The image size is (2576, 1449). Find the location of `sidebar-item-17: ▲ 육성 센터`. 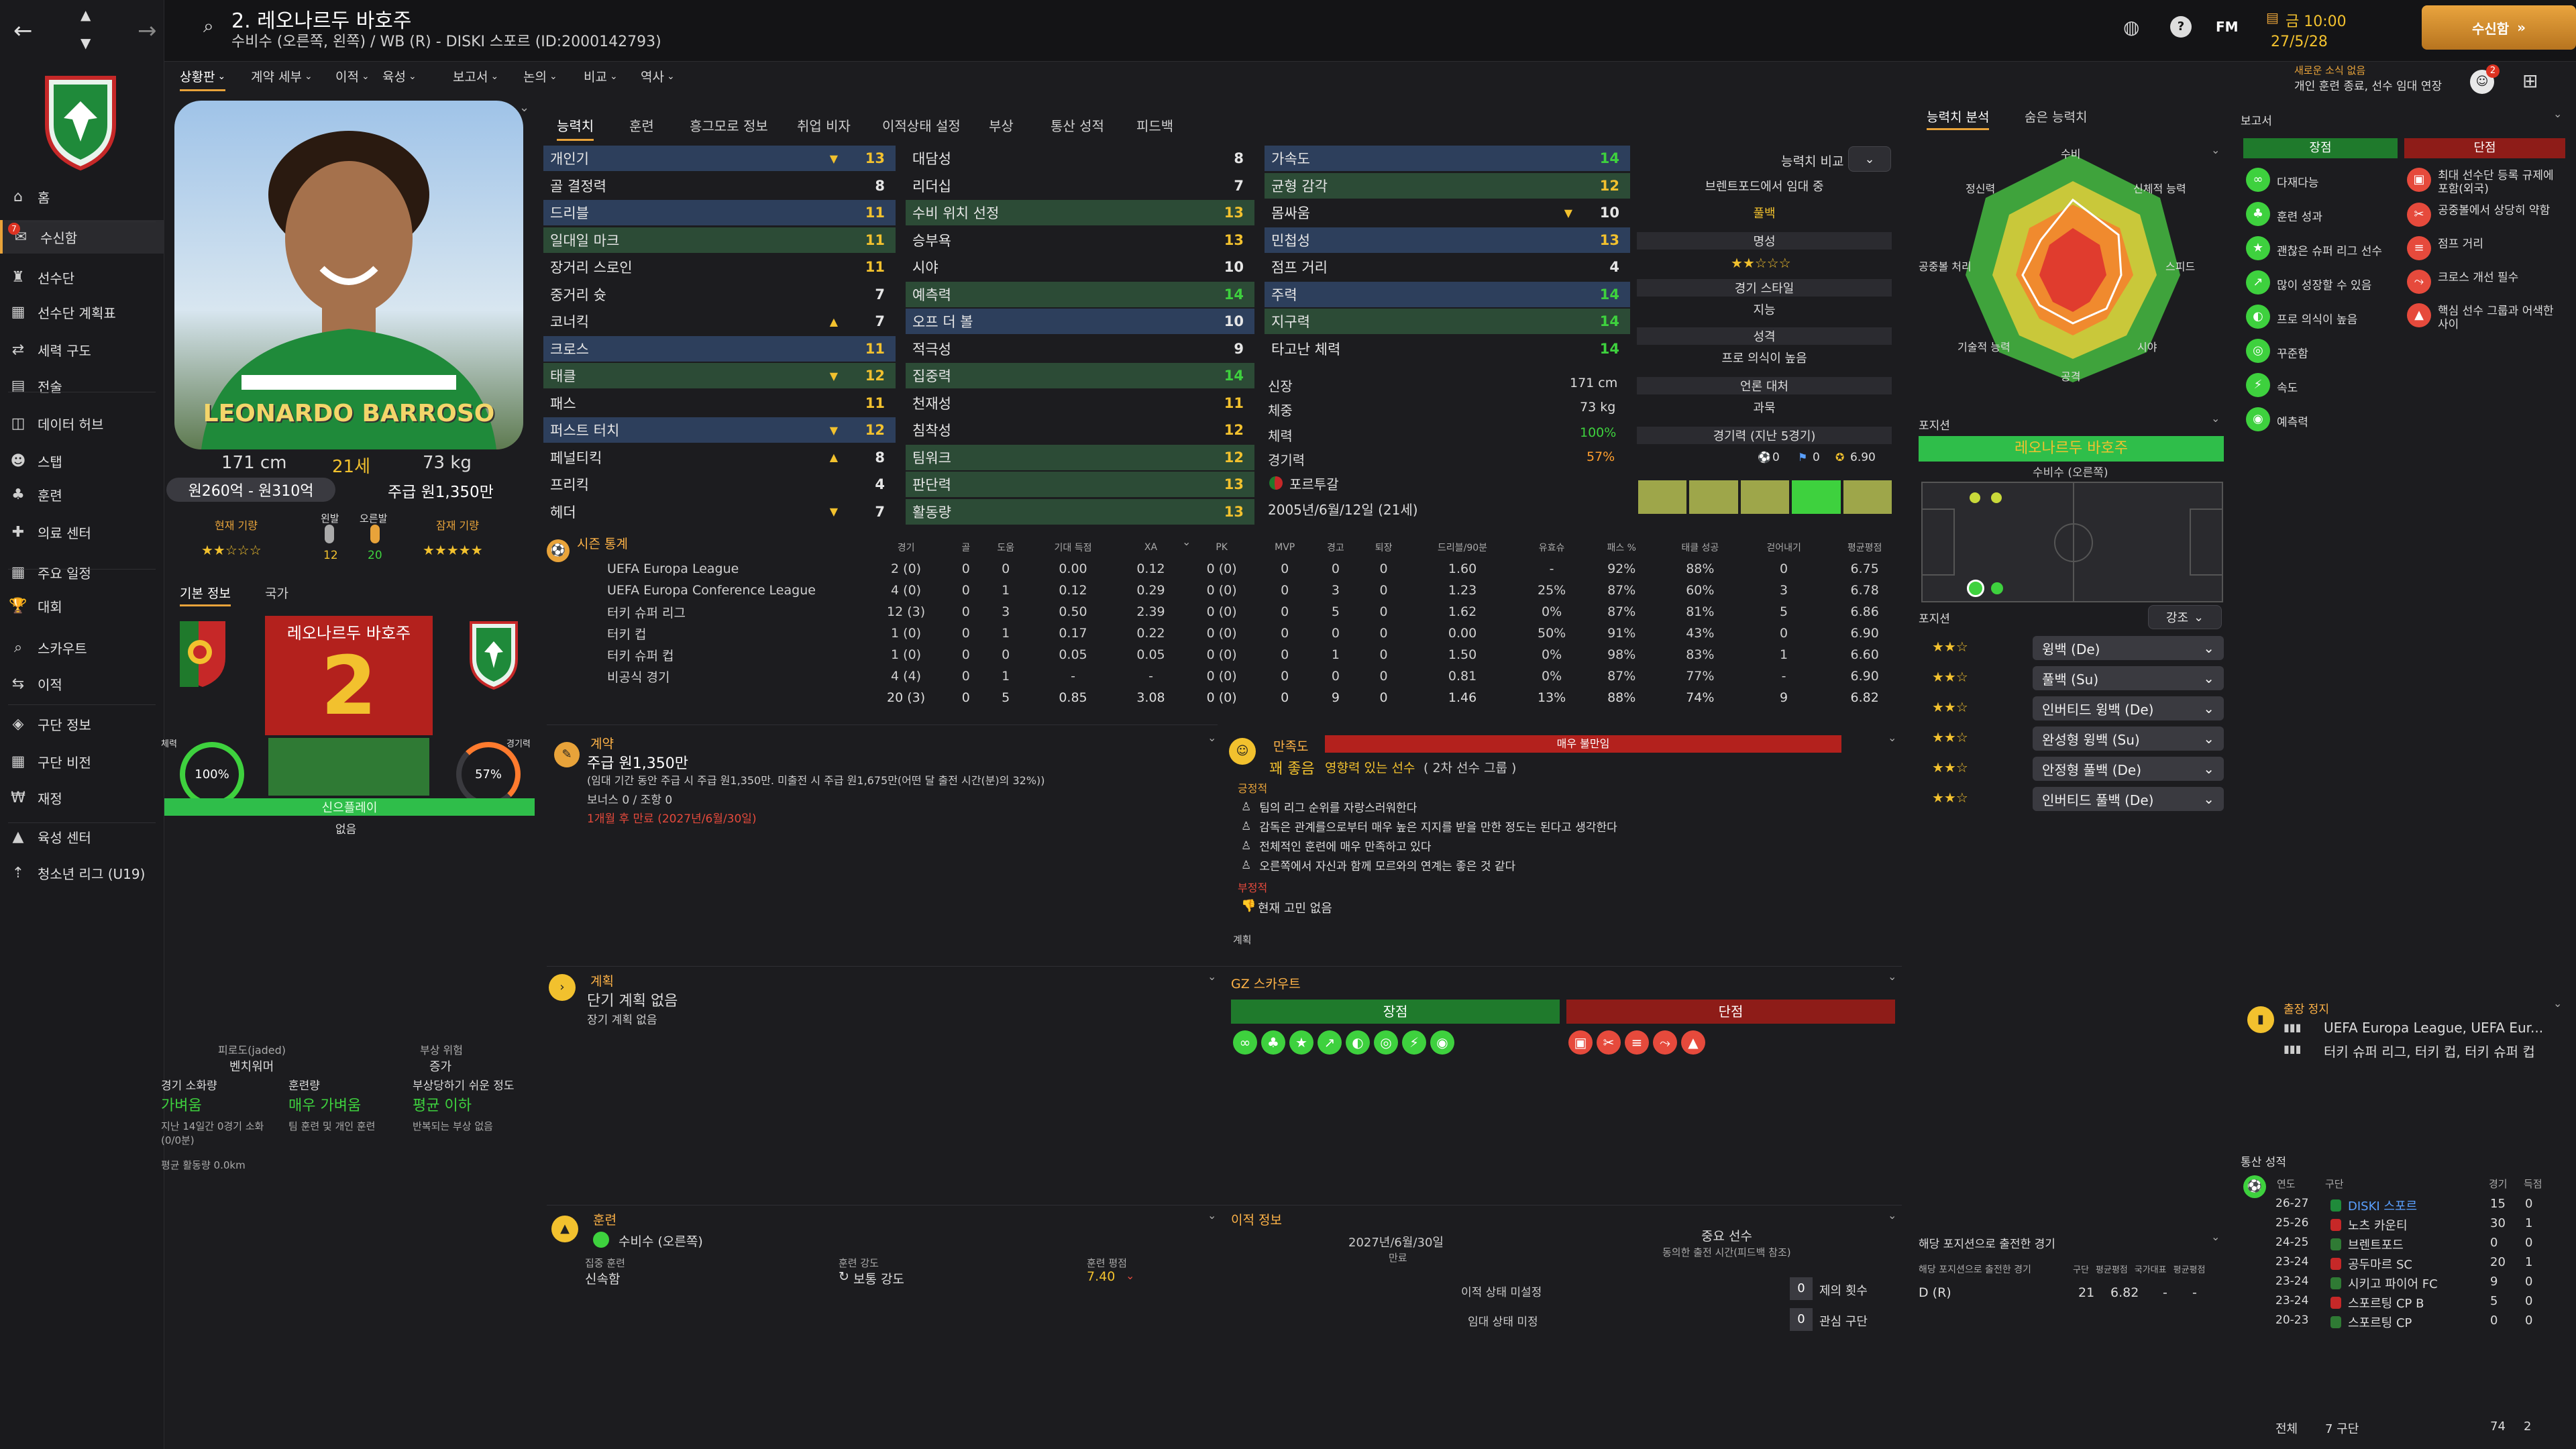

sidebar-item-17: ▲ 육성 센터 is located at coordinates (82, 836).